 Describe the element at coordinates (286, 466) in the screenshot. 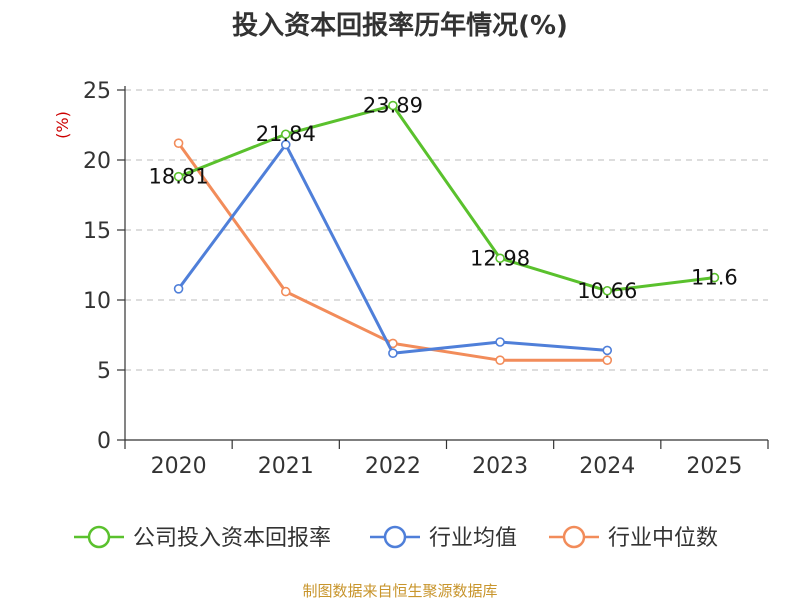

I see `x-tick-label: 2021` at that location.